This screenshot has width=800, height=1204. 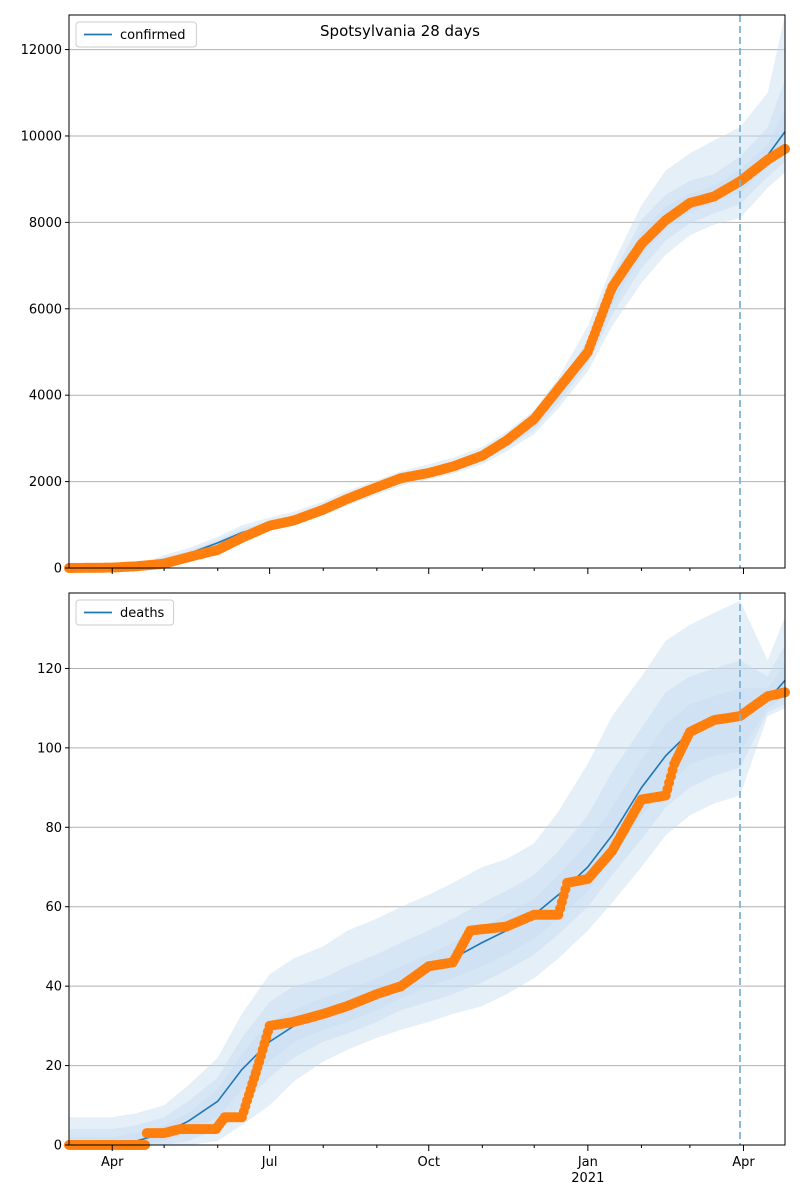 I want to click on y-tick-label: 12000, so click(x=41, y=50).